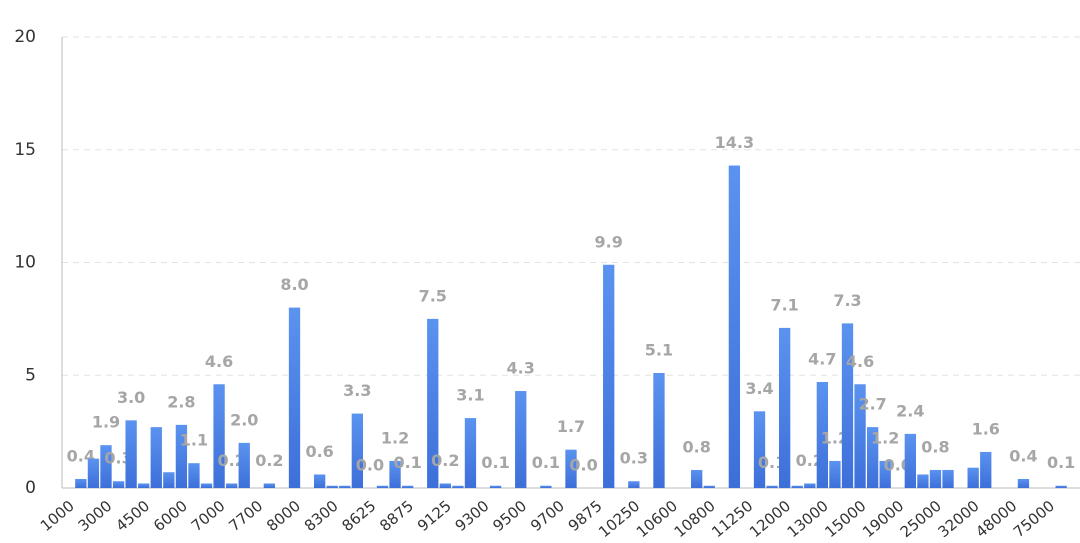 The width and height of the screenshot is (1080, 543). What do you see at coordinates (396, 516) in the screenshot?
I see `x-tick-label: 8875` at bounding box center [396, 516].